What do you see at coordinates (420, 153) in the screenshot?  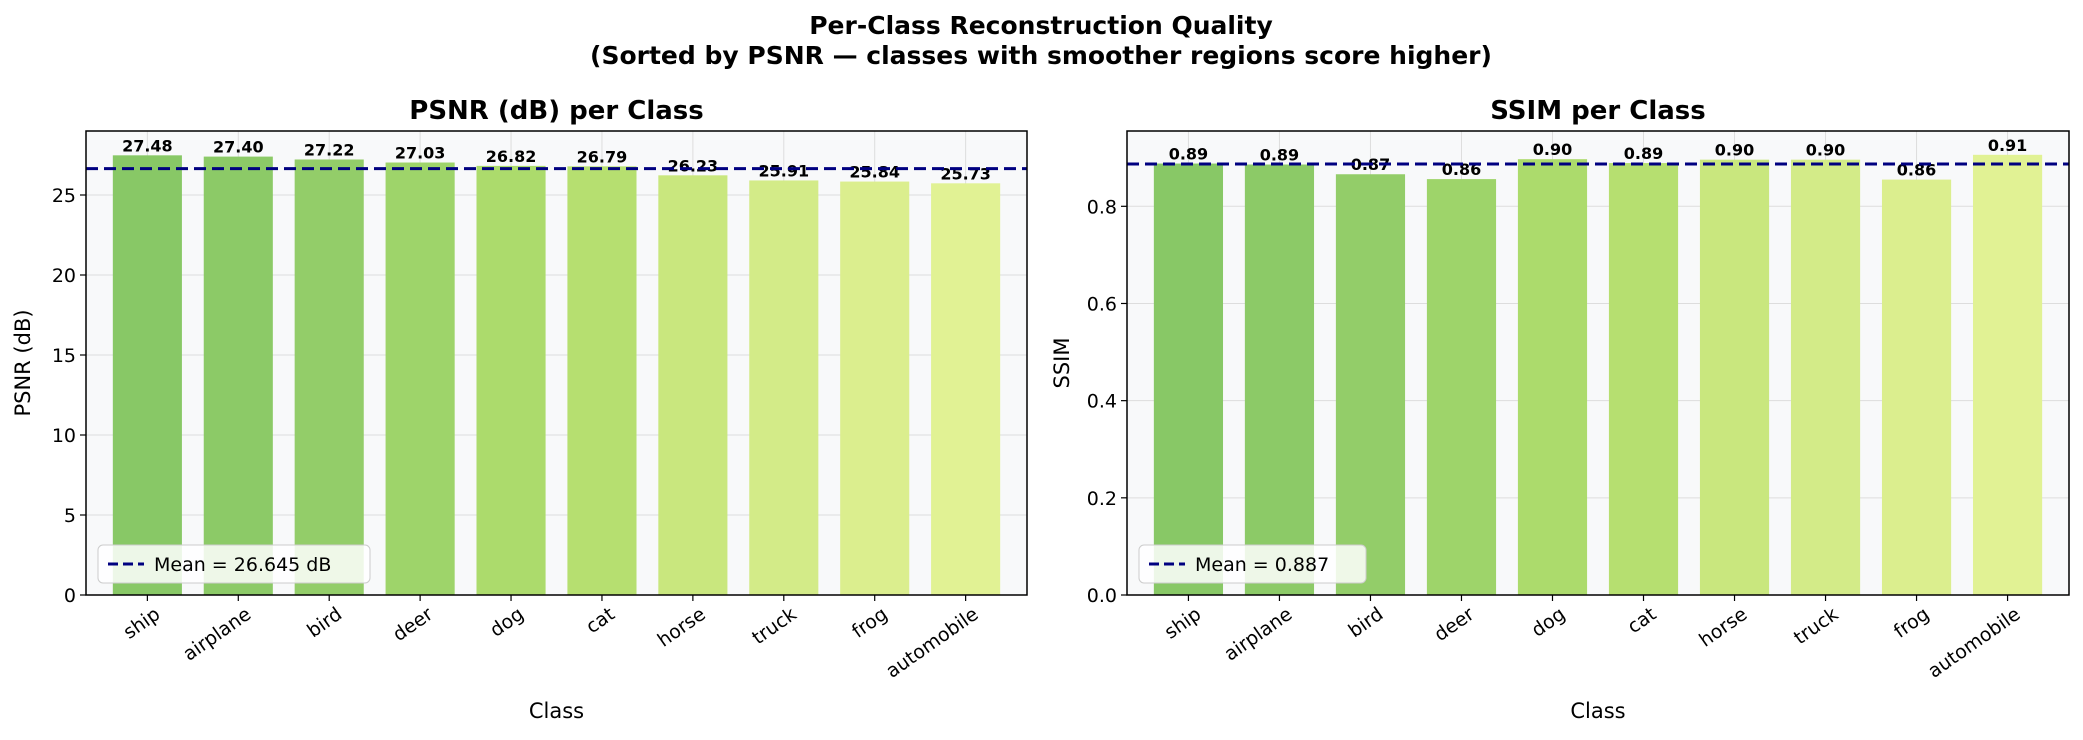 I see `bar-value-label: 27.03` at bounding box center [420, 153].